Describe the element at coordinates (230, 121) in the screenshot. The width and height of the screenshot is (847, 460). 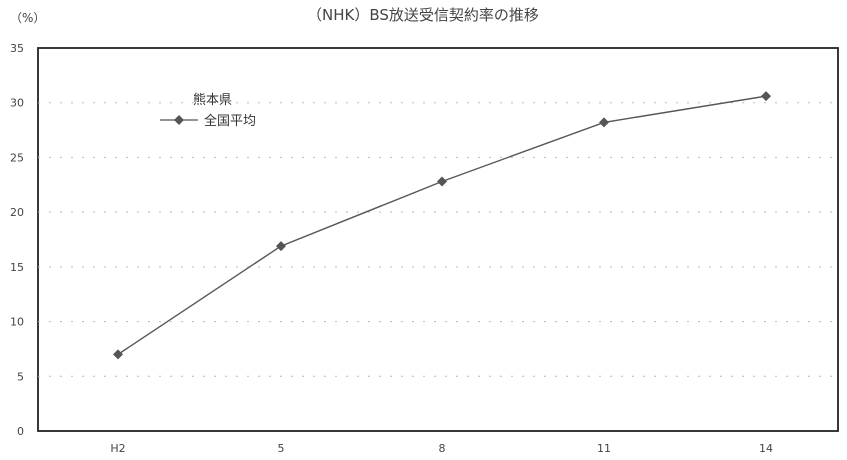
I see `legend-label: 全国平均` at that location.